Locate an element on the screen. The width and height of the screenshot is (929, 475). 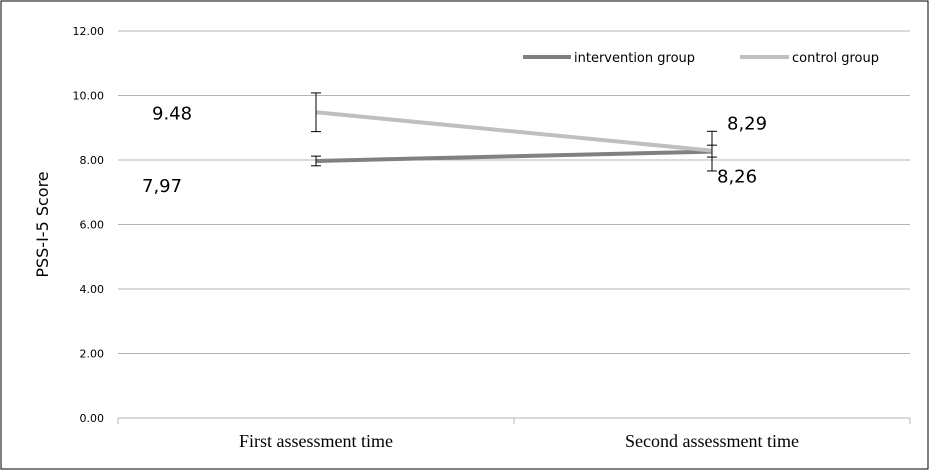
y-tick-label: 4.00 is located at coordinates (92, 289).